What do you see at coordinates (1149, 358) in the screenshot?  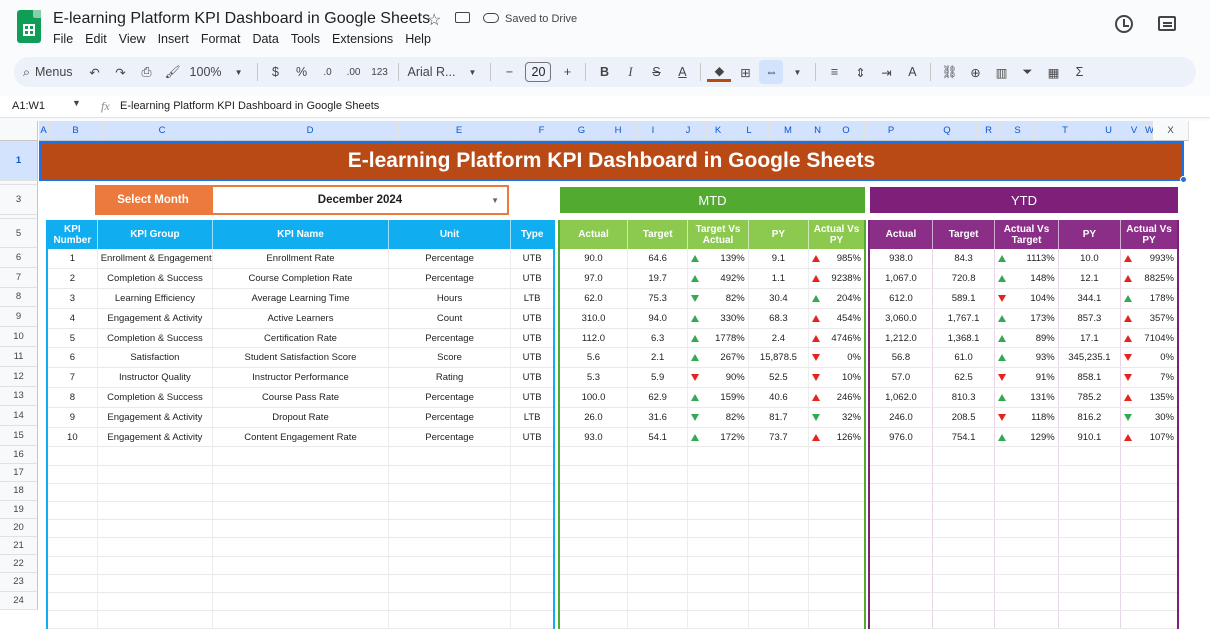 I see `ytd-actual-vs-py-cell: 0%` at bounding box center [1149, 358].